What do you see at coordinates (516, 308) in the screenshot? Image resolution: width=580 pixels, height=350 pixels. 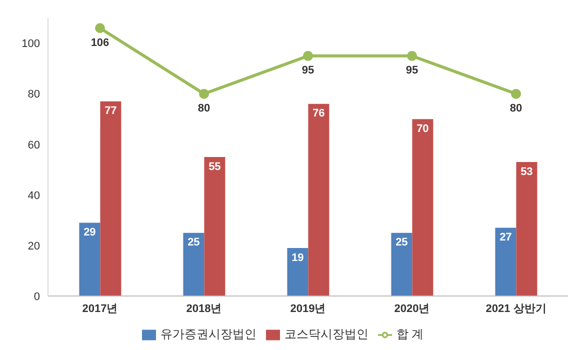 I see `x-tick-label: 2021 상반기` at bounding box center [516, 308].